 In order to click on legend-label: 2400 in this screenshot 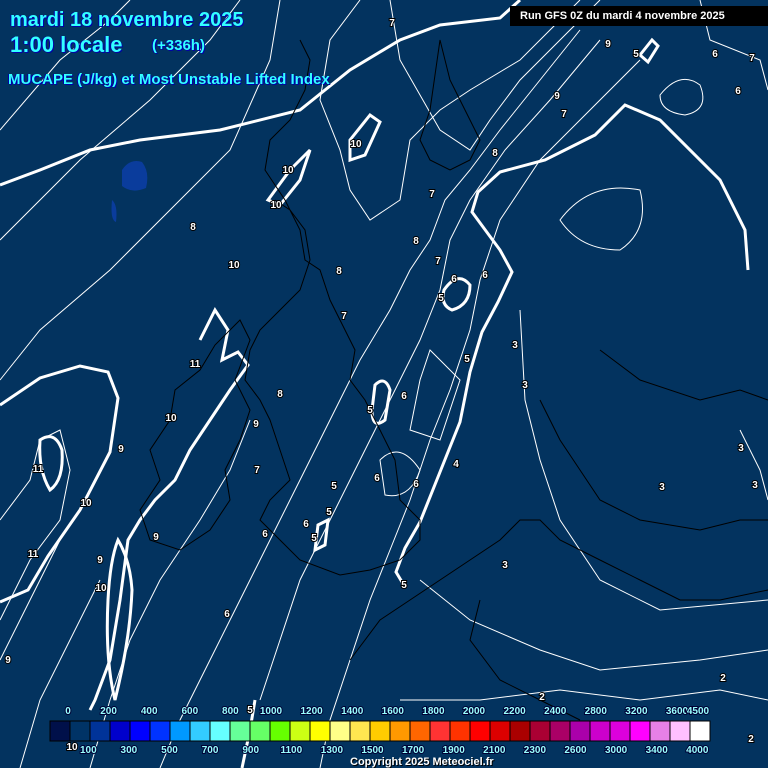, I will do `click(555, 711)`.